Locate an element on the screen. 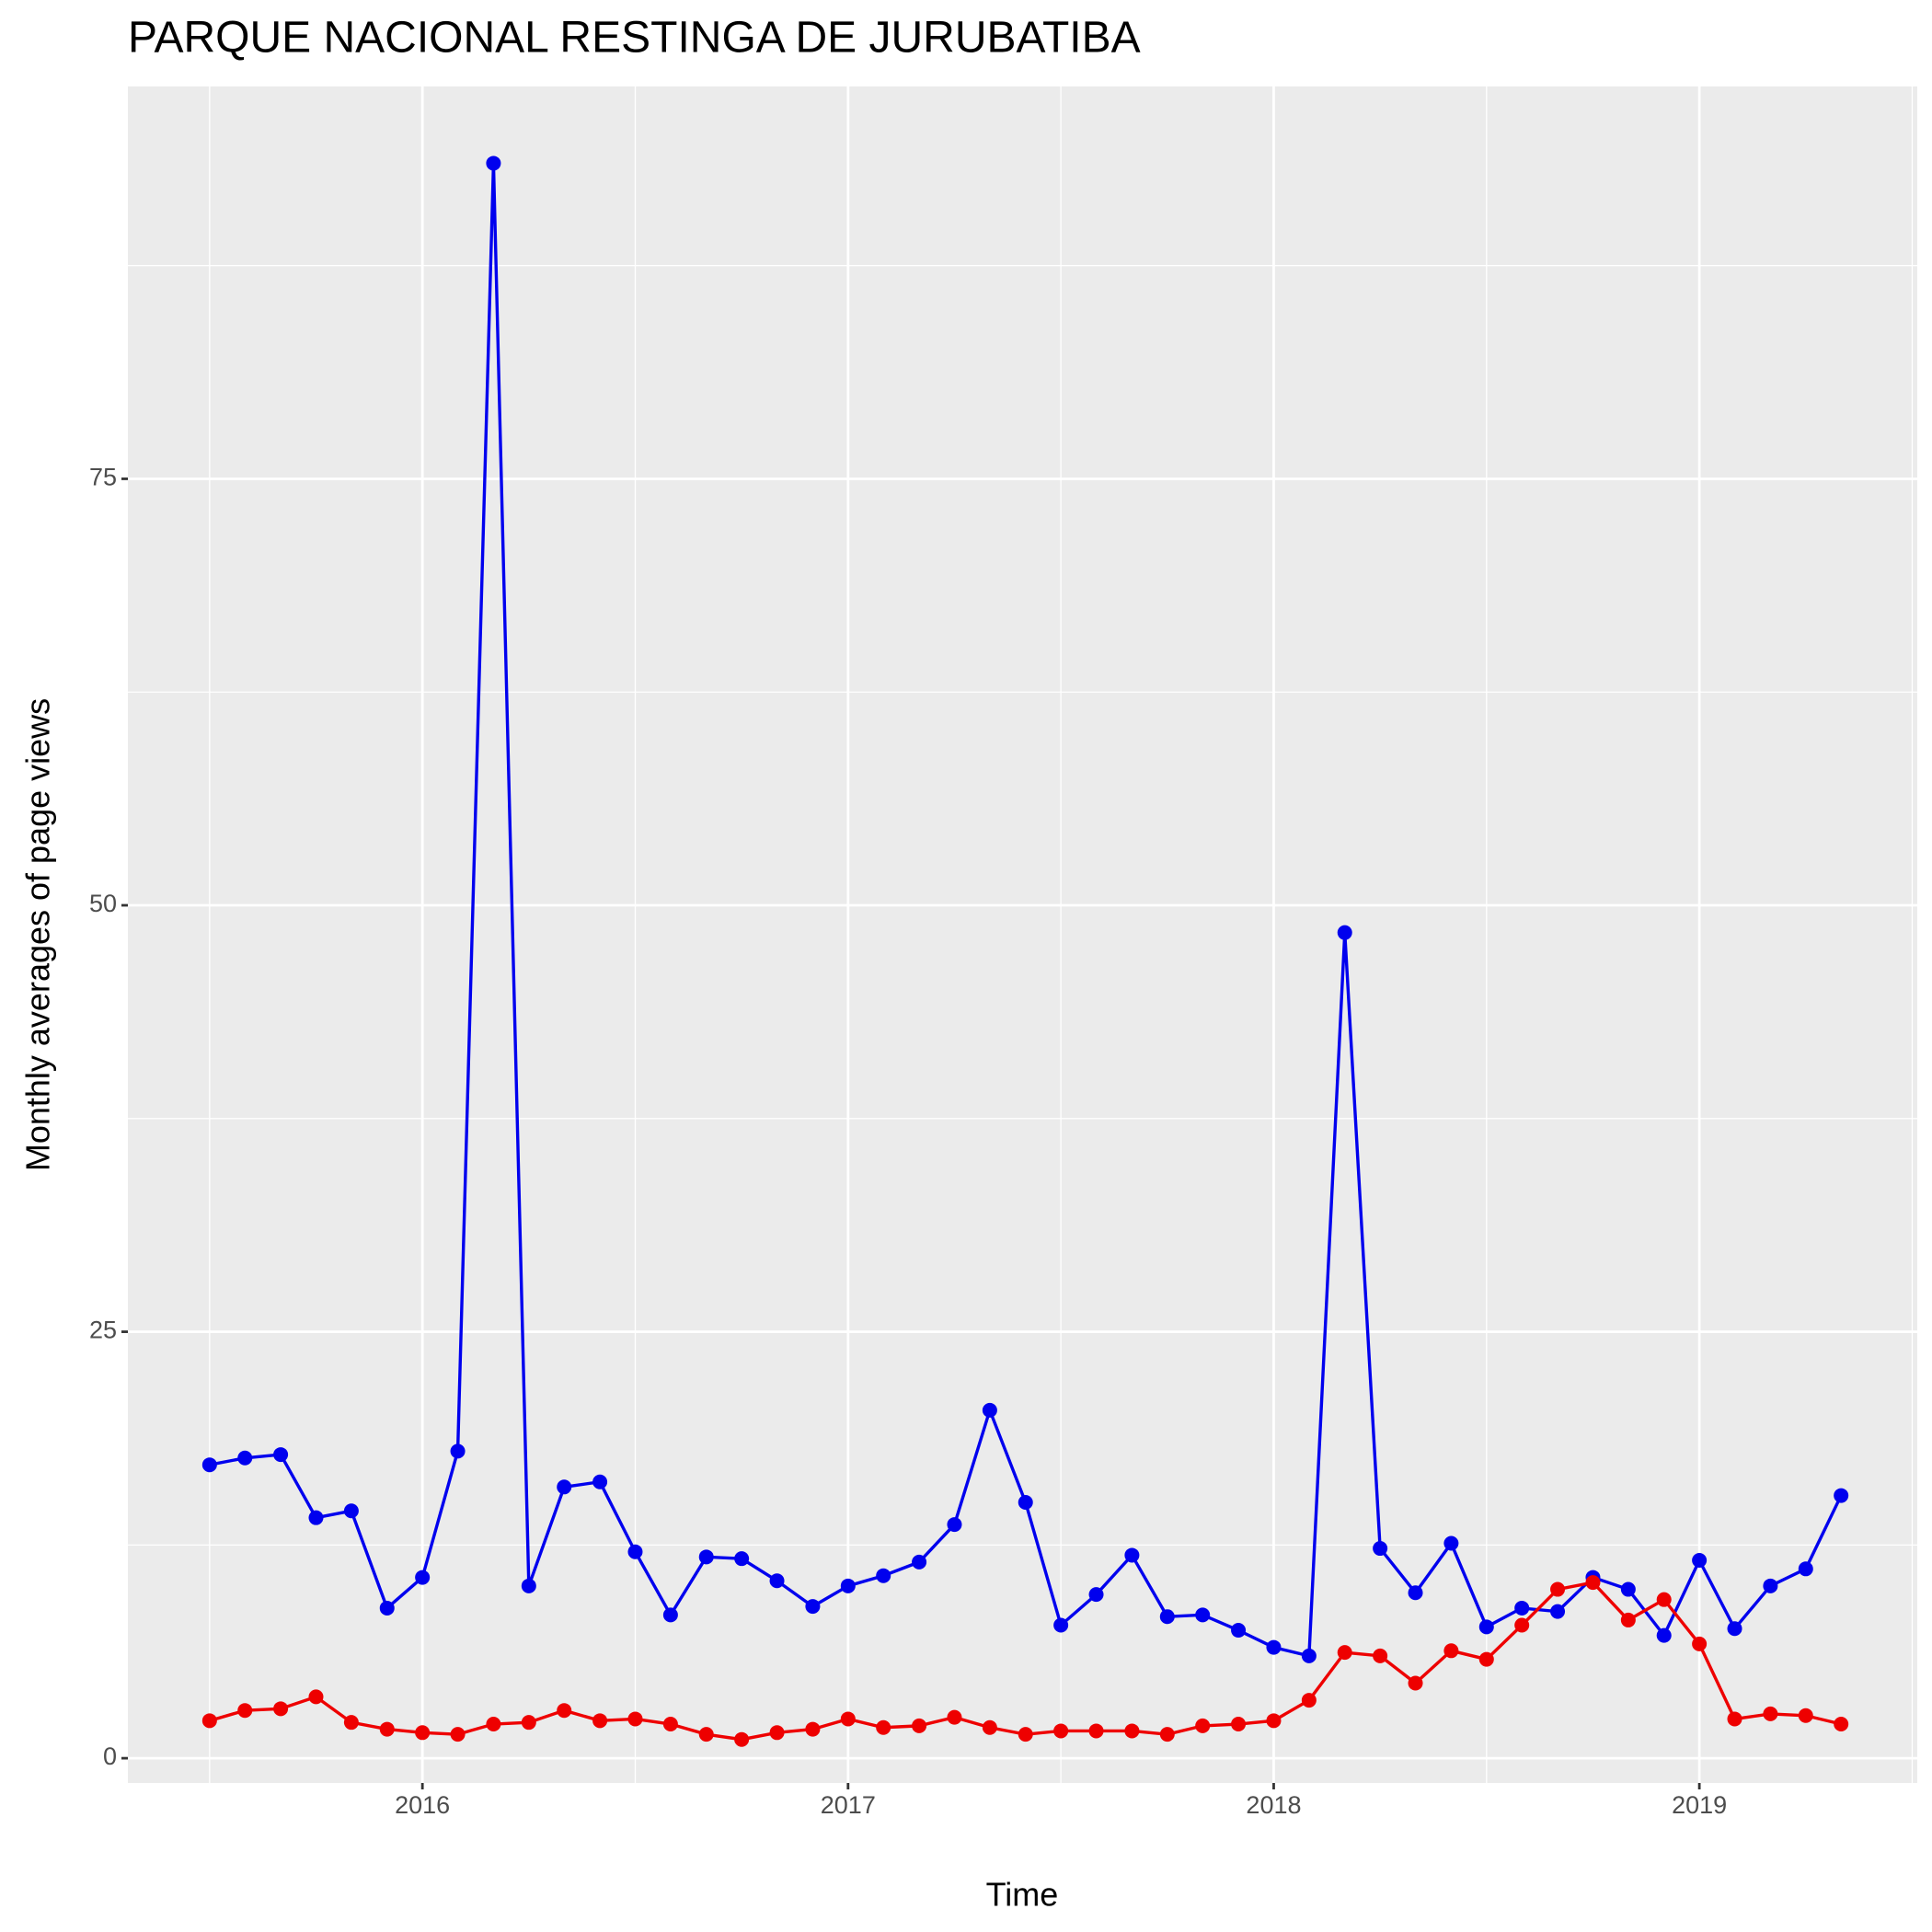  y-tick-label: 75 is located at coordinates (103, 477).